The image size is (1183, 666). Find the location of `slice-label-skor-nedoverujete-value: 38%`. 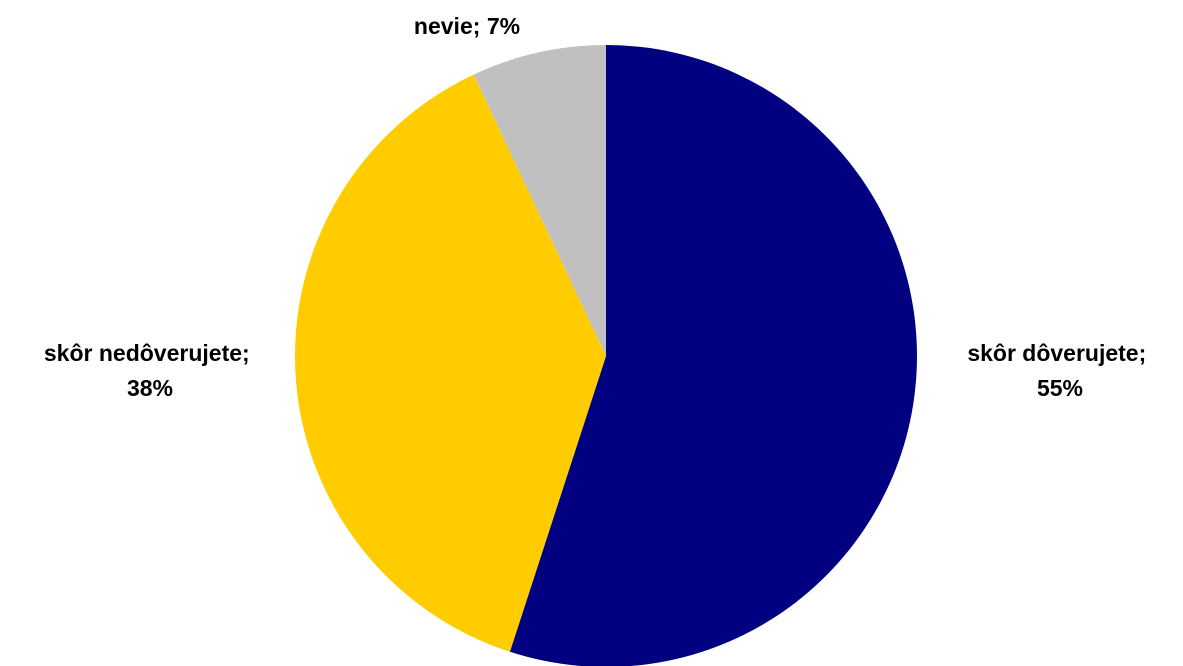

slice-label-skor-nedoverujete-value: 38% is located at coordinates (150, 388).